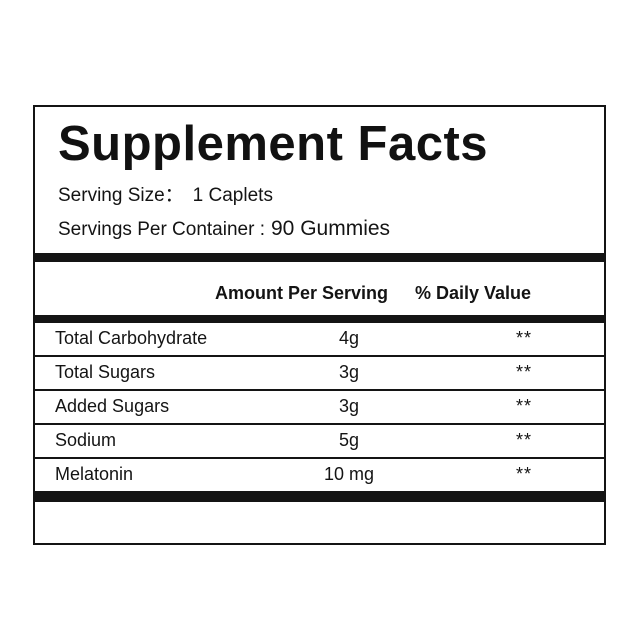  I want to click on table-header-row: Amount Per Serving % Daily Value, so click(319, 288).